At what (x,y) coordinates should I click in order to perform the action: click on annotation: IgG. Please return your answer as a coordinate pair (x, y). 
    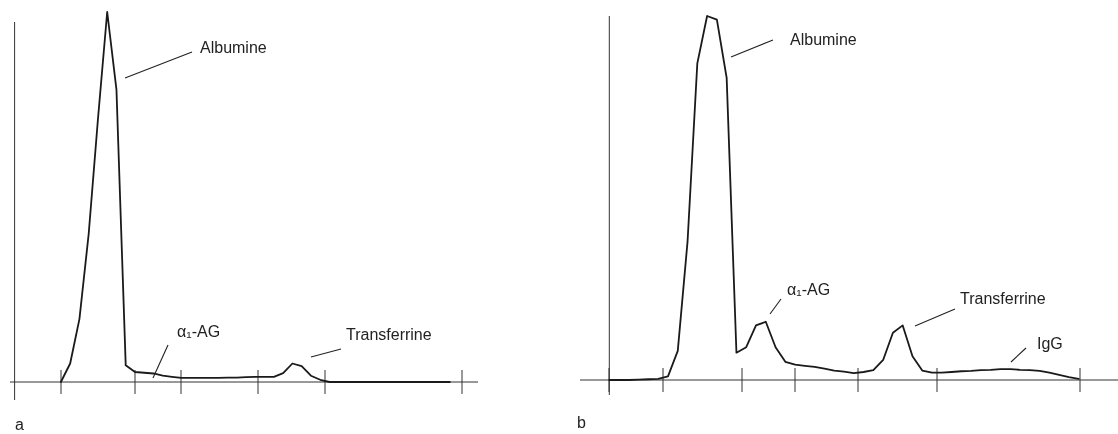
    Looking at the image, I should click on (1050, 343).